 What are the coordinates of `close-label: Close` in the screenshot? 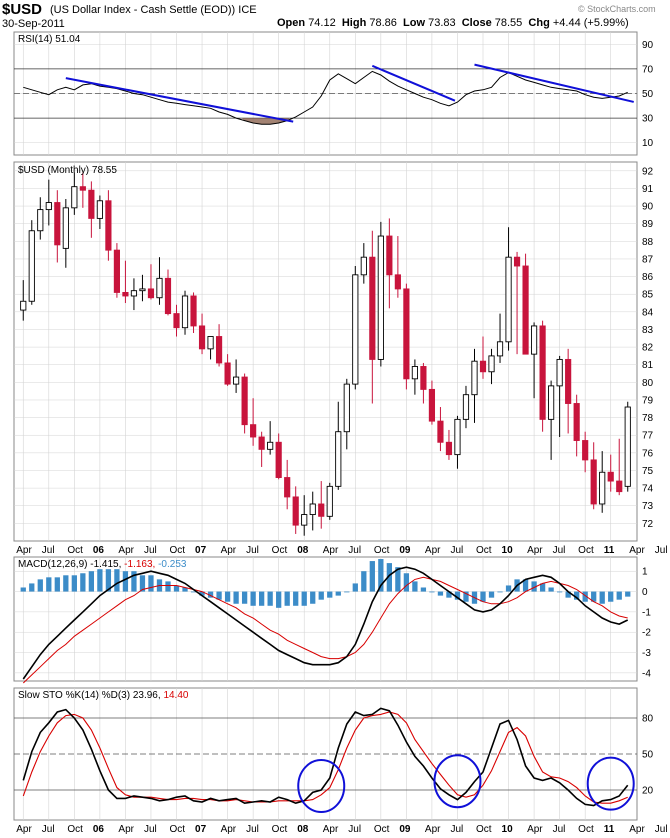 It's located at (476, 23).